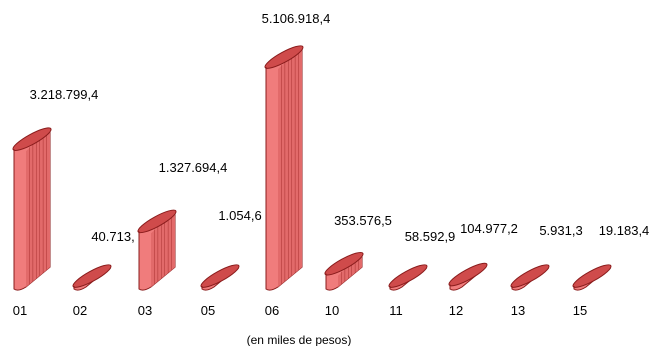 The width and height of the screenshot is (654, 346). I want to click on value-label: 1.054,6, so click(239, 215).